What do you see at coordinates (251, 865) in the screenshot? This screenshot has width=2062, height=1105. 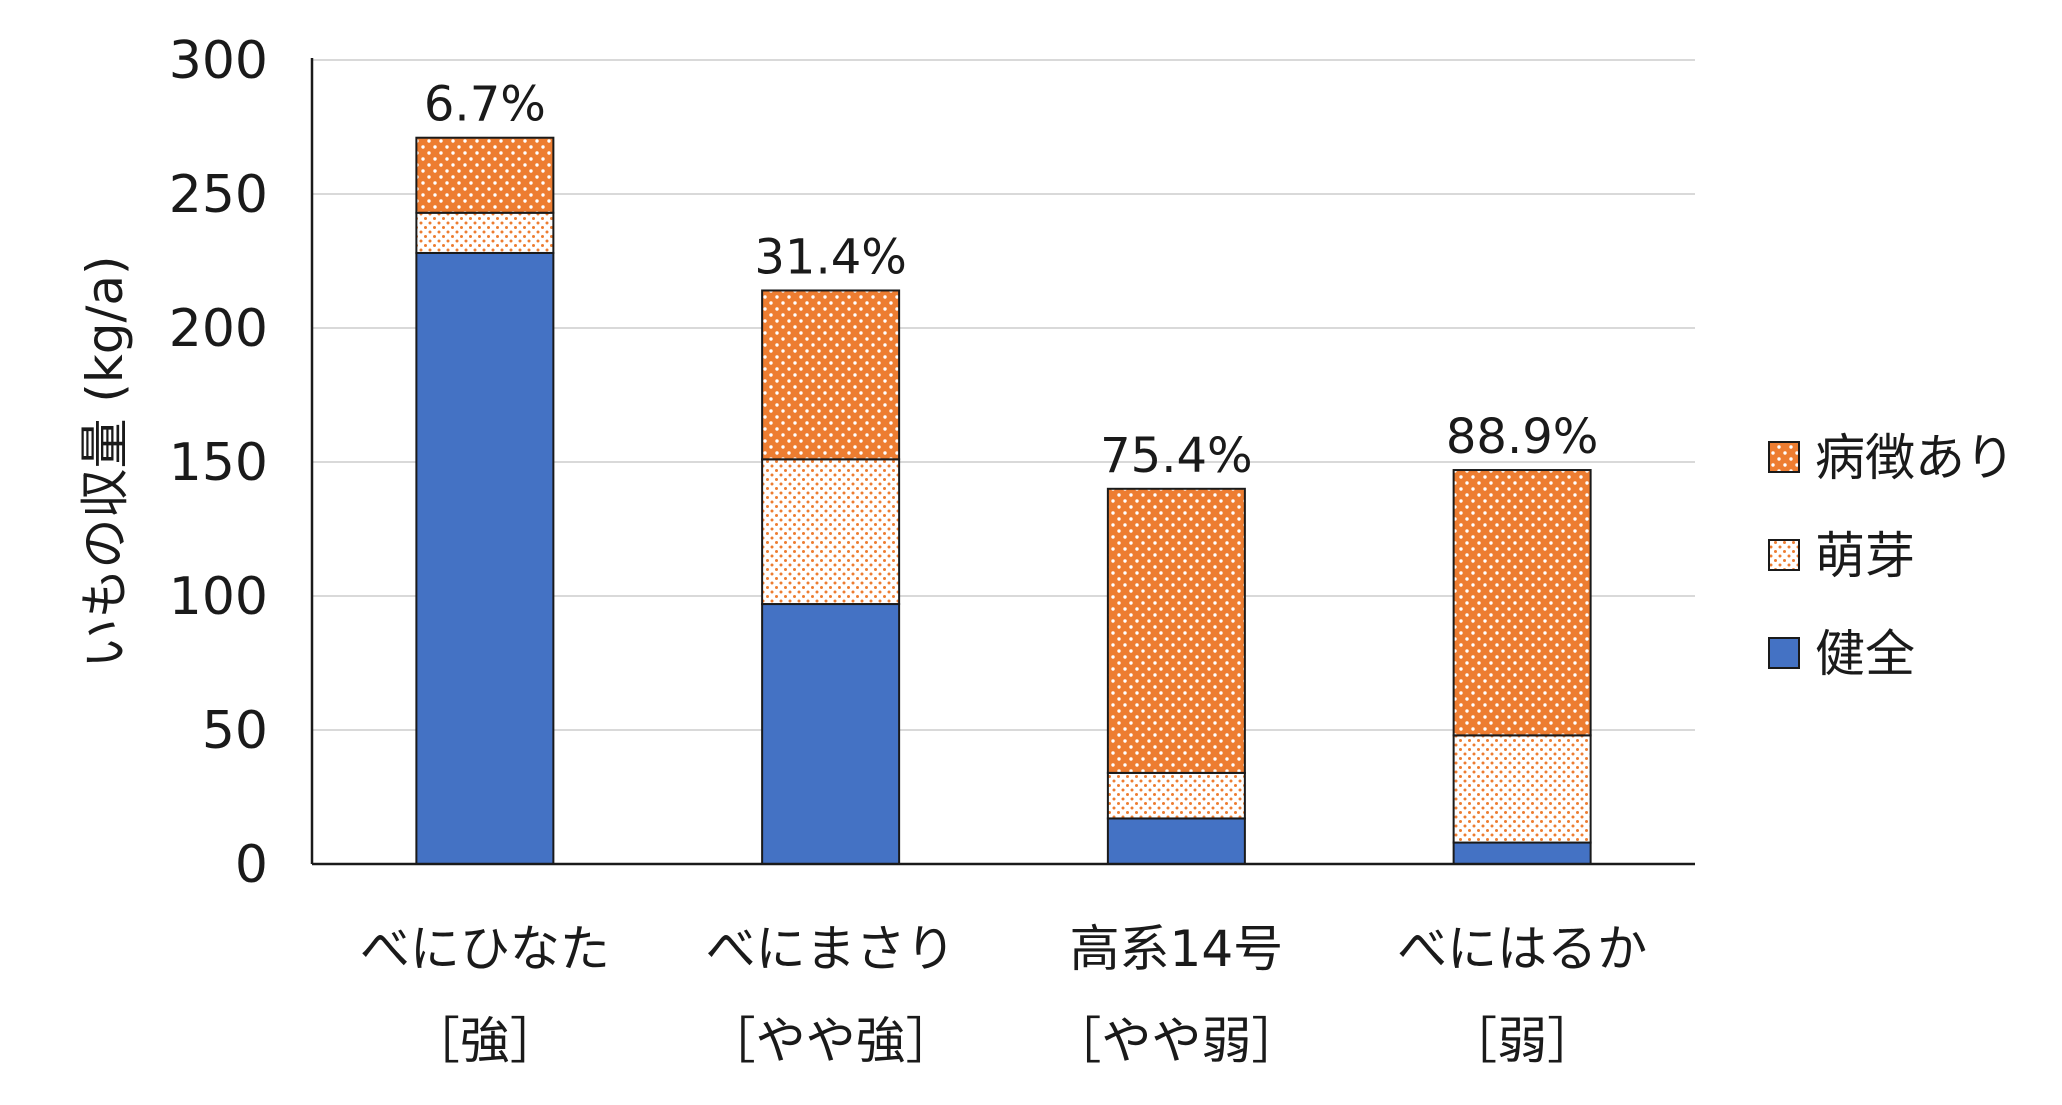 I see `y-tick-label: 0` at bounding box center [251, 865].